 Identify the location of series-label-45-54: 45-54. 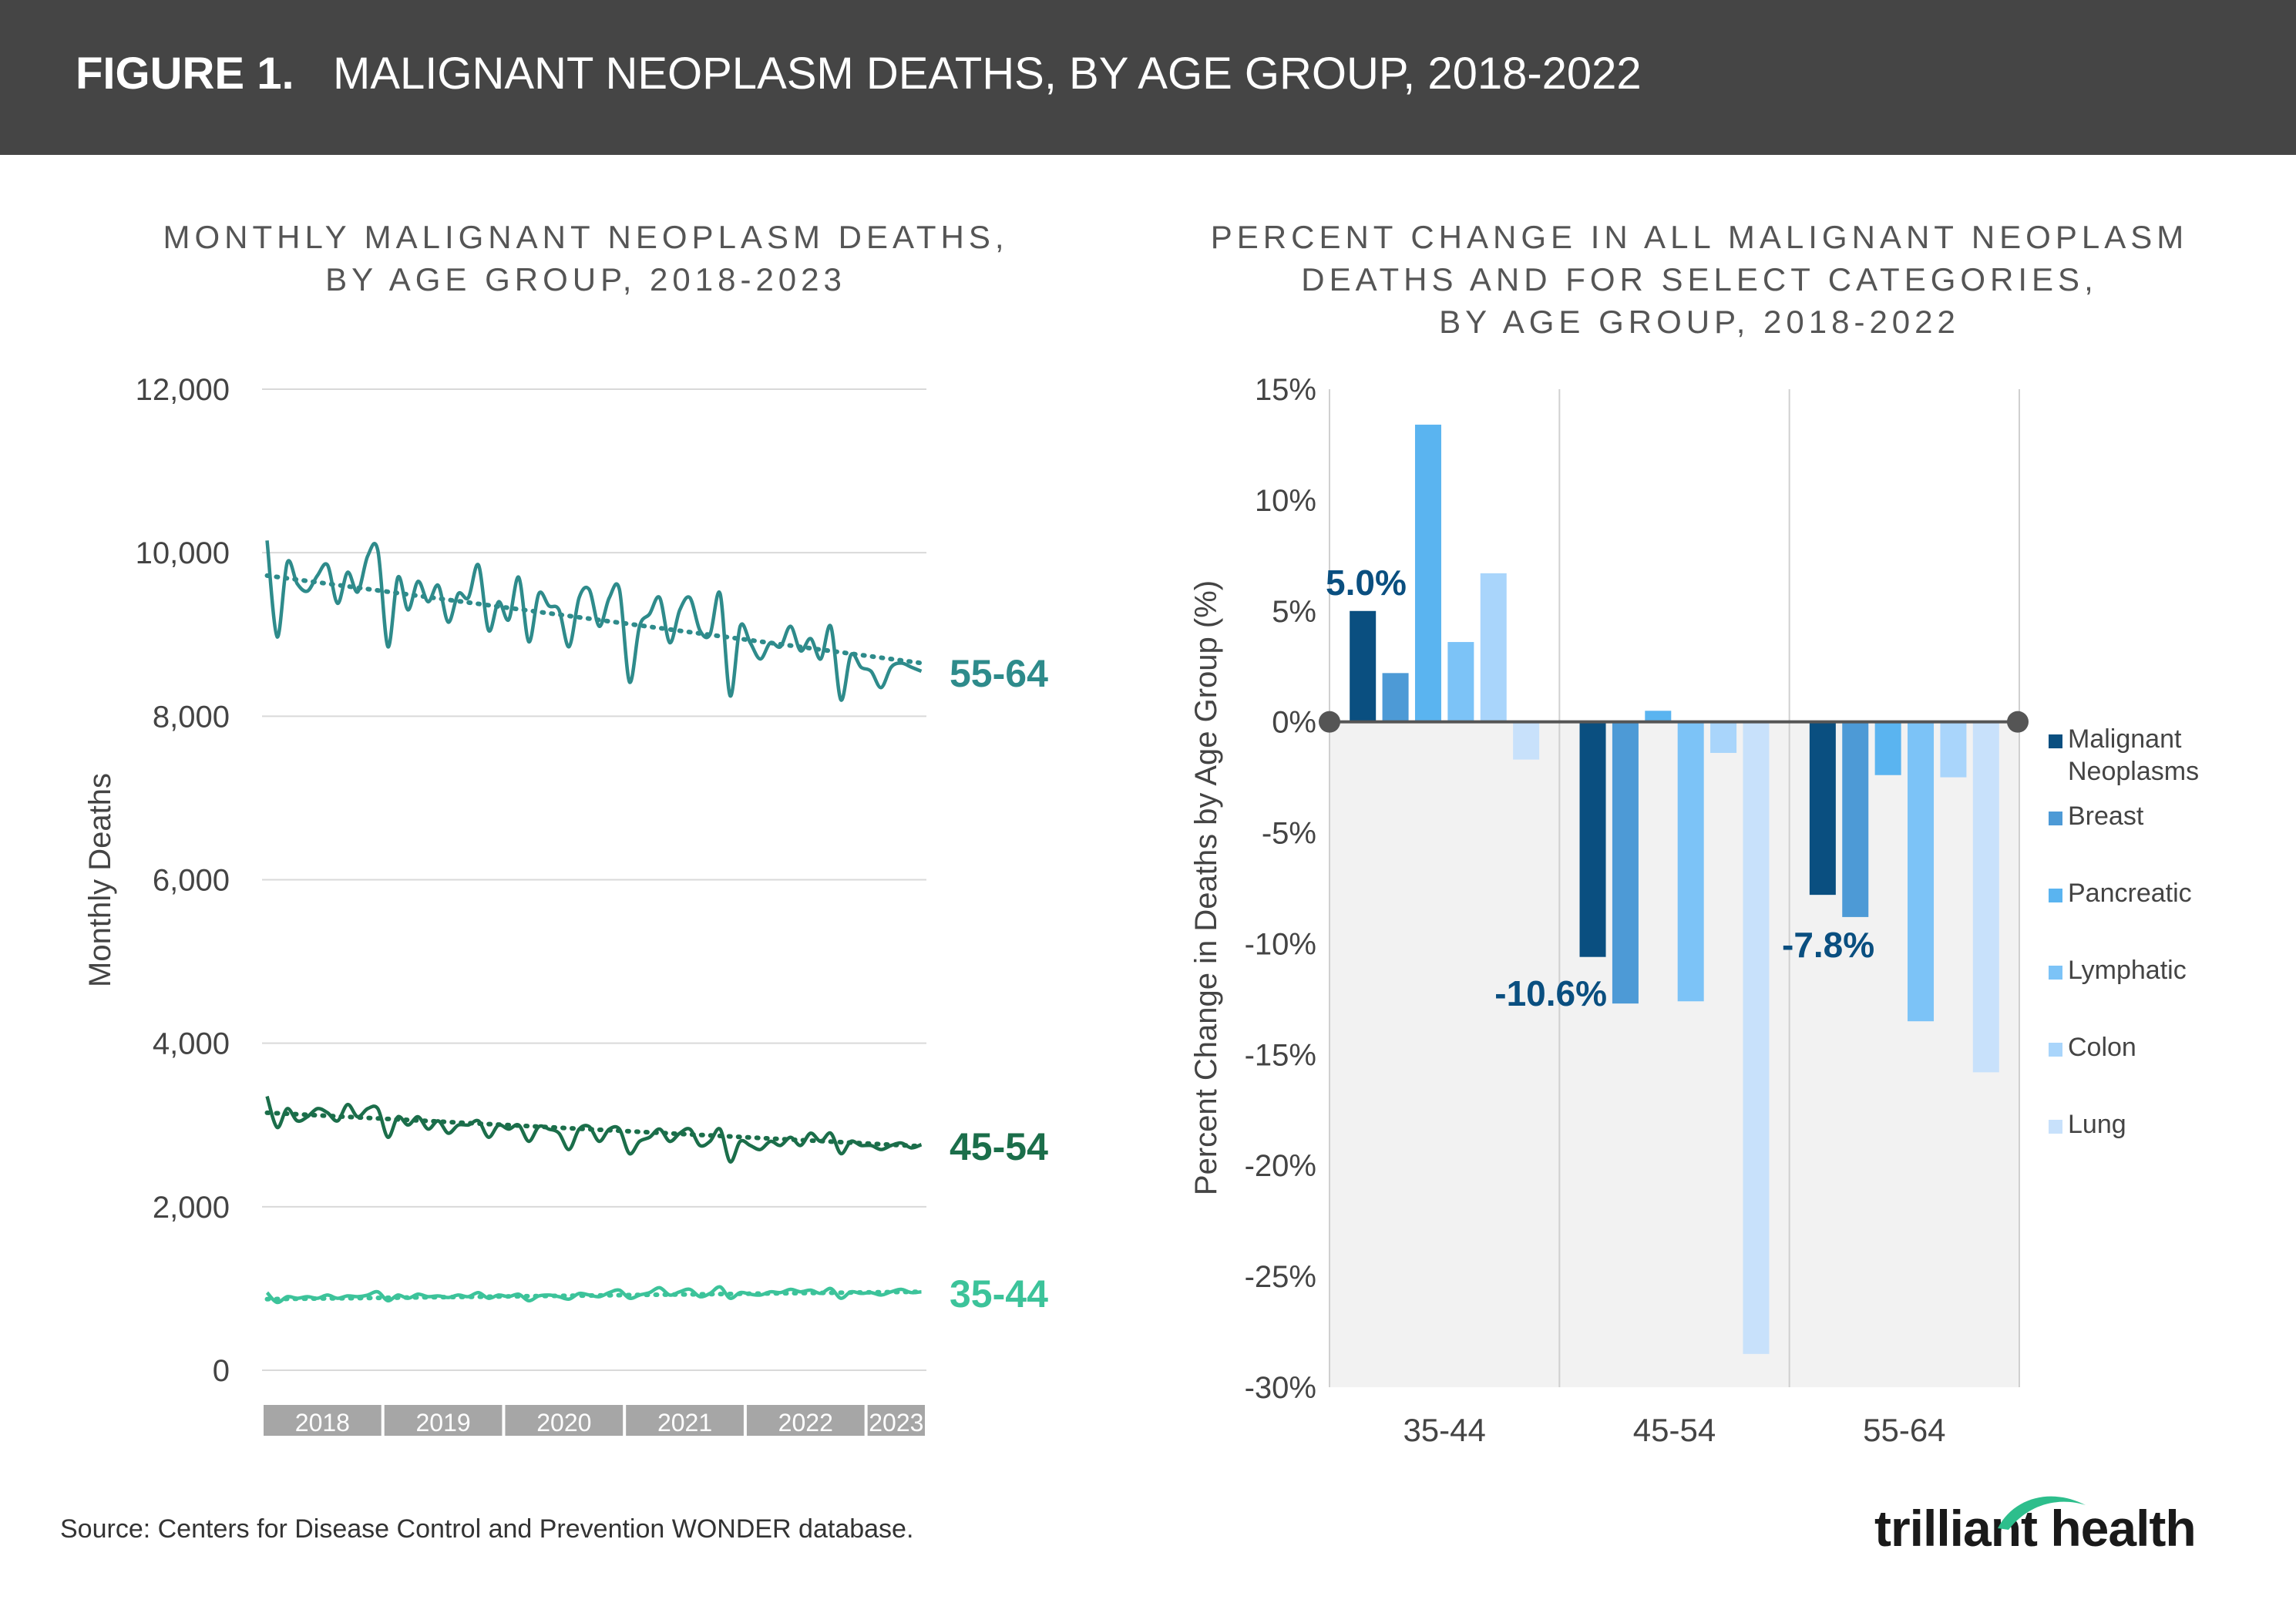
(999, 1146).